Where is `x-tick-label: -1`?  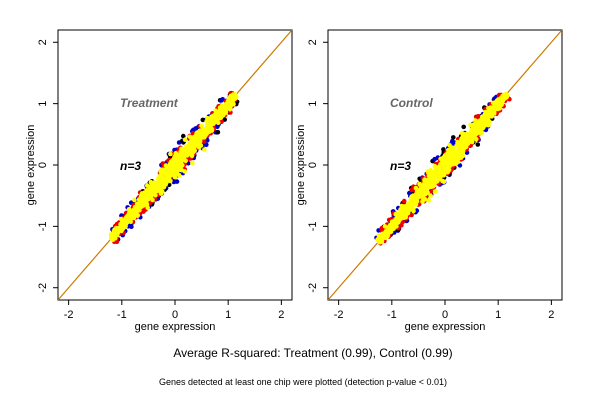
x-tick-label: -1 is located at coordinates (392, 315).